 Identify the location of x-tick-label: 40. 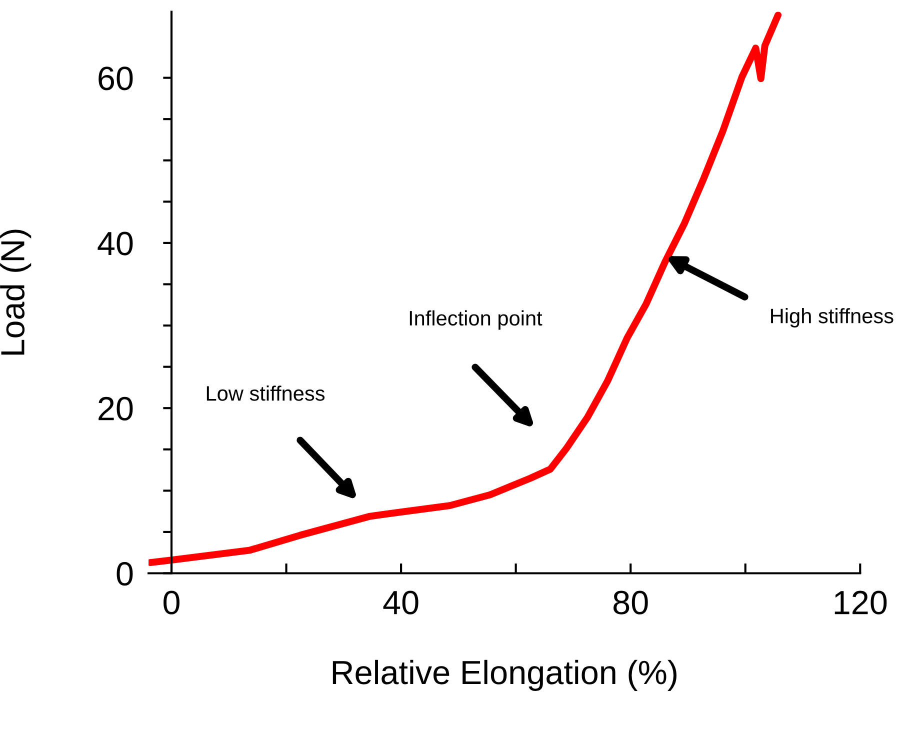
(400, 602).